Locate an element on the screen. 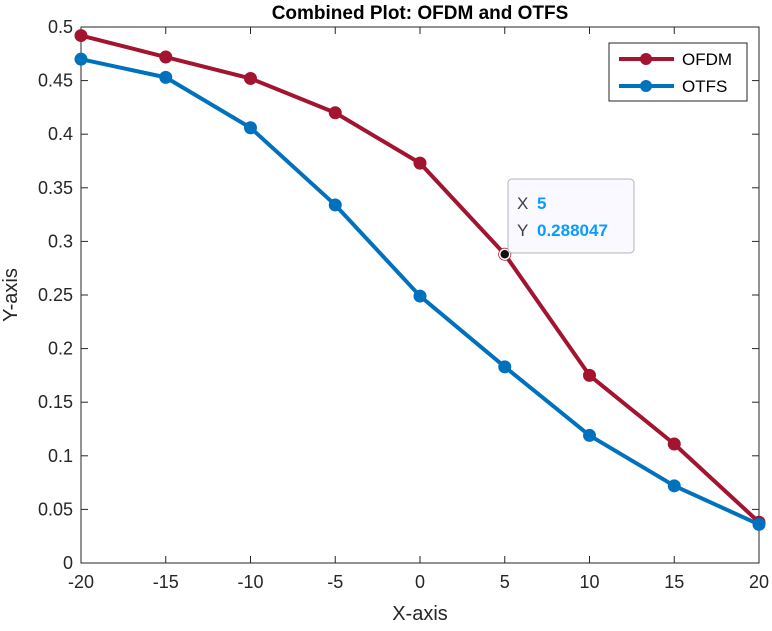 This screenshot has height=631, width=772. legend: OFDM OTFS is located at coordinates (678, 72).